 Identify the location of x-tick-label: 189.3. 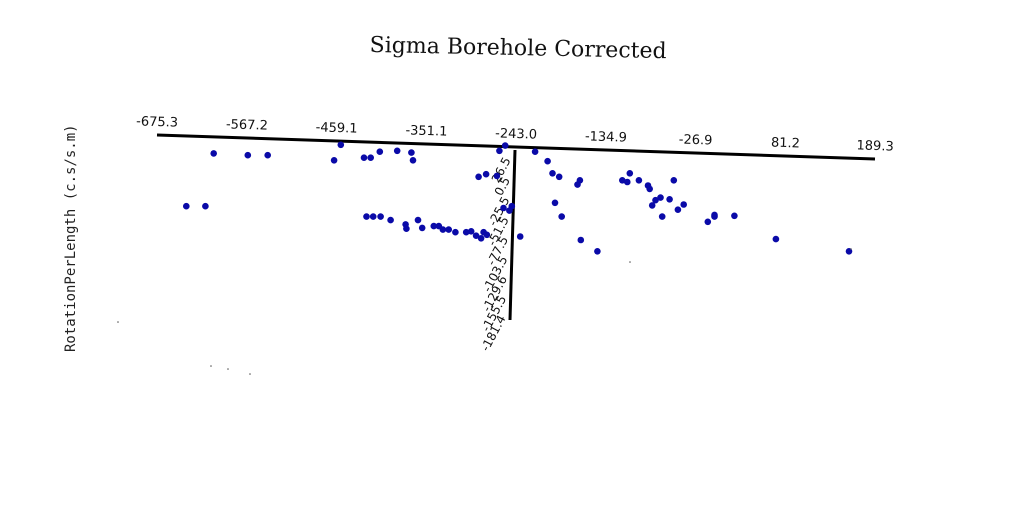
(875, 146).